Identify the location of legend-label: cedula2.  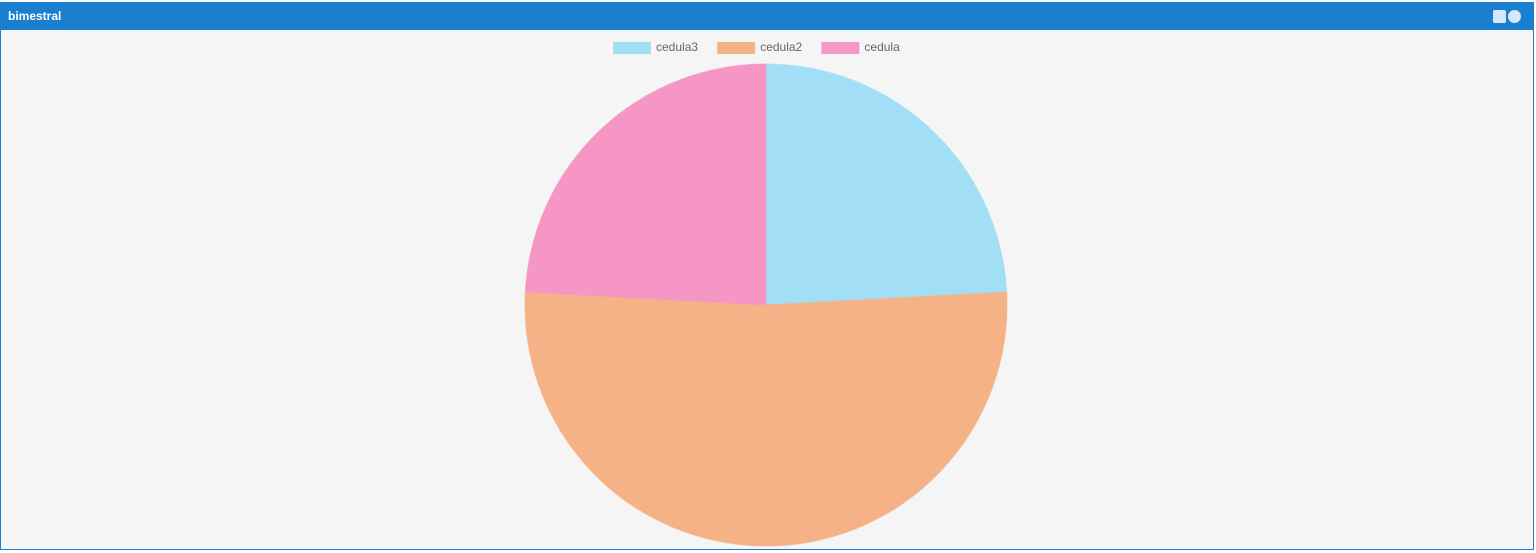
(781, 47).